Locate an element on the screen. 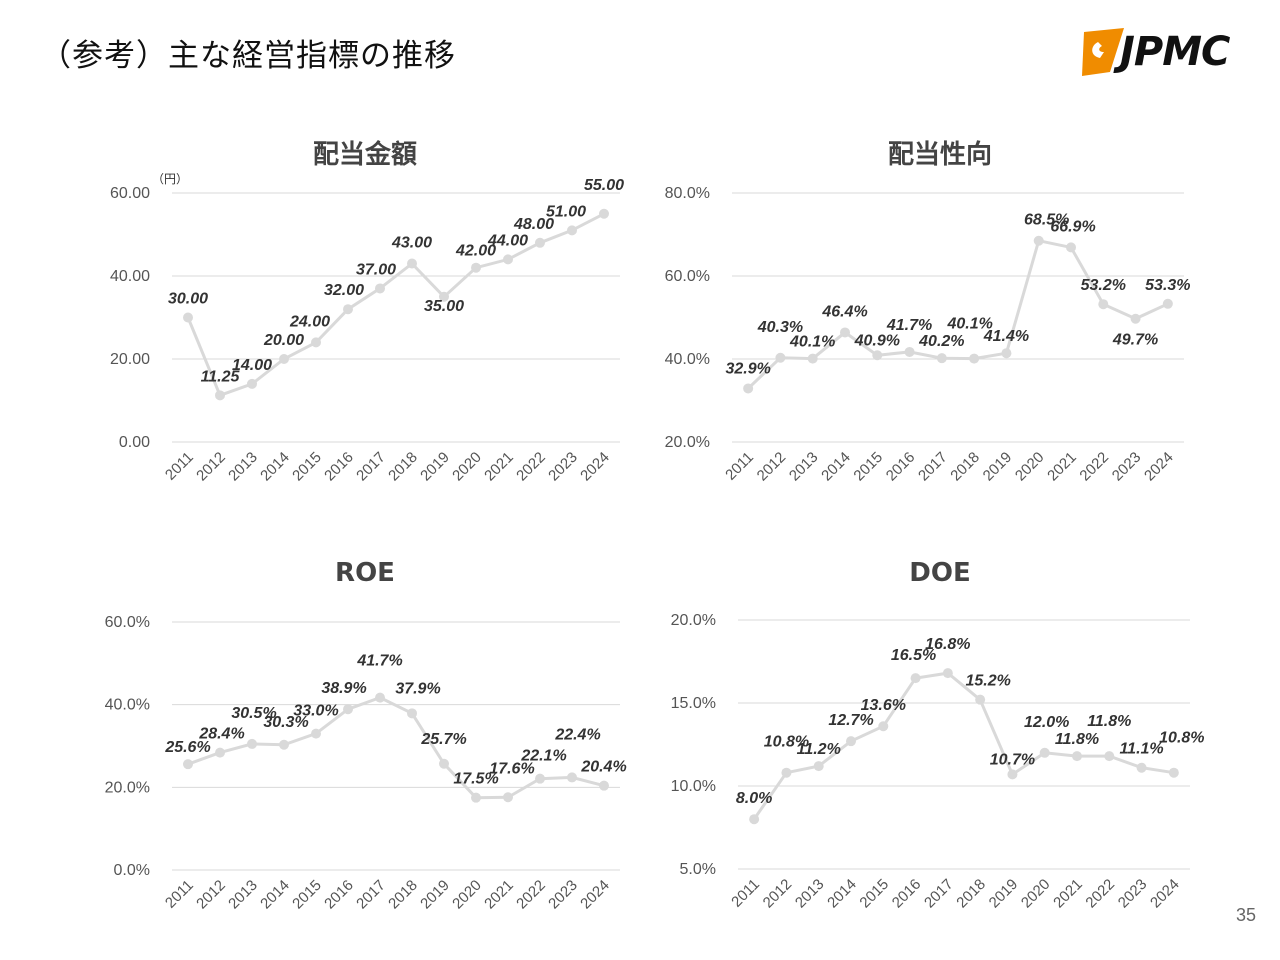  data-label: 49.7% is located at coordinates (1135, 340).